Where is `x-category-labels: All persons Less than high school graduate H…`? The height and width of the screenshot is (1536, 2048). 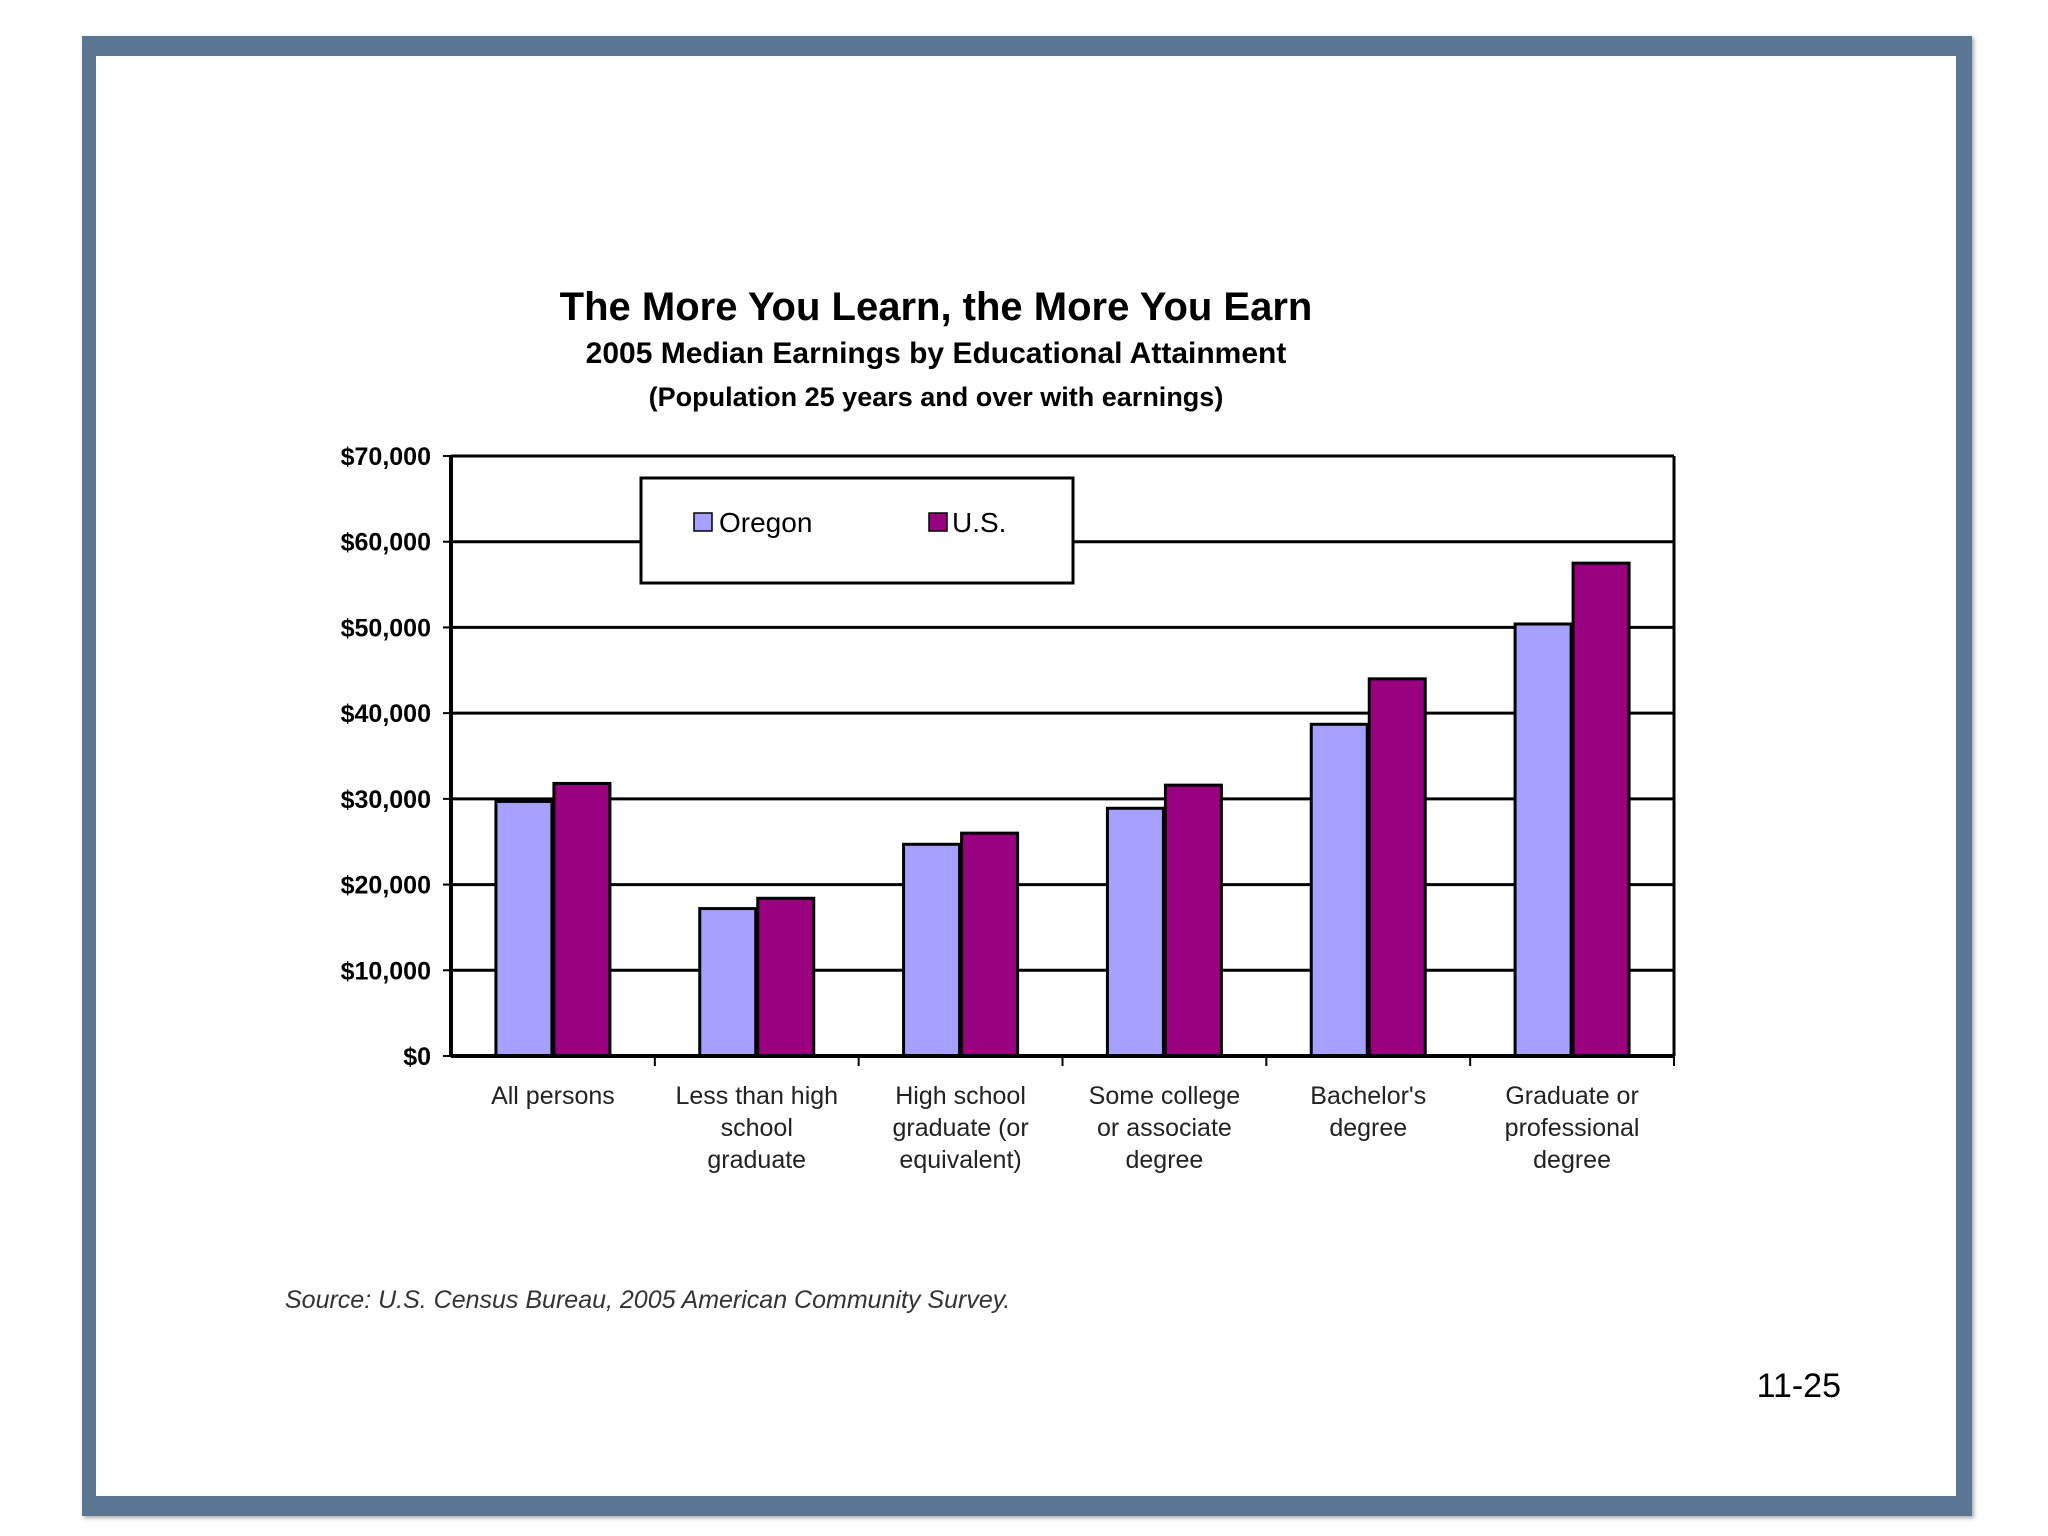 x-category-labels: All persons Less than high school graduate H… is located at coordinates (1065, 1128).